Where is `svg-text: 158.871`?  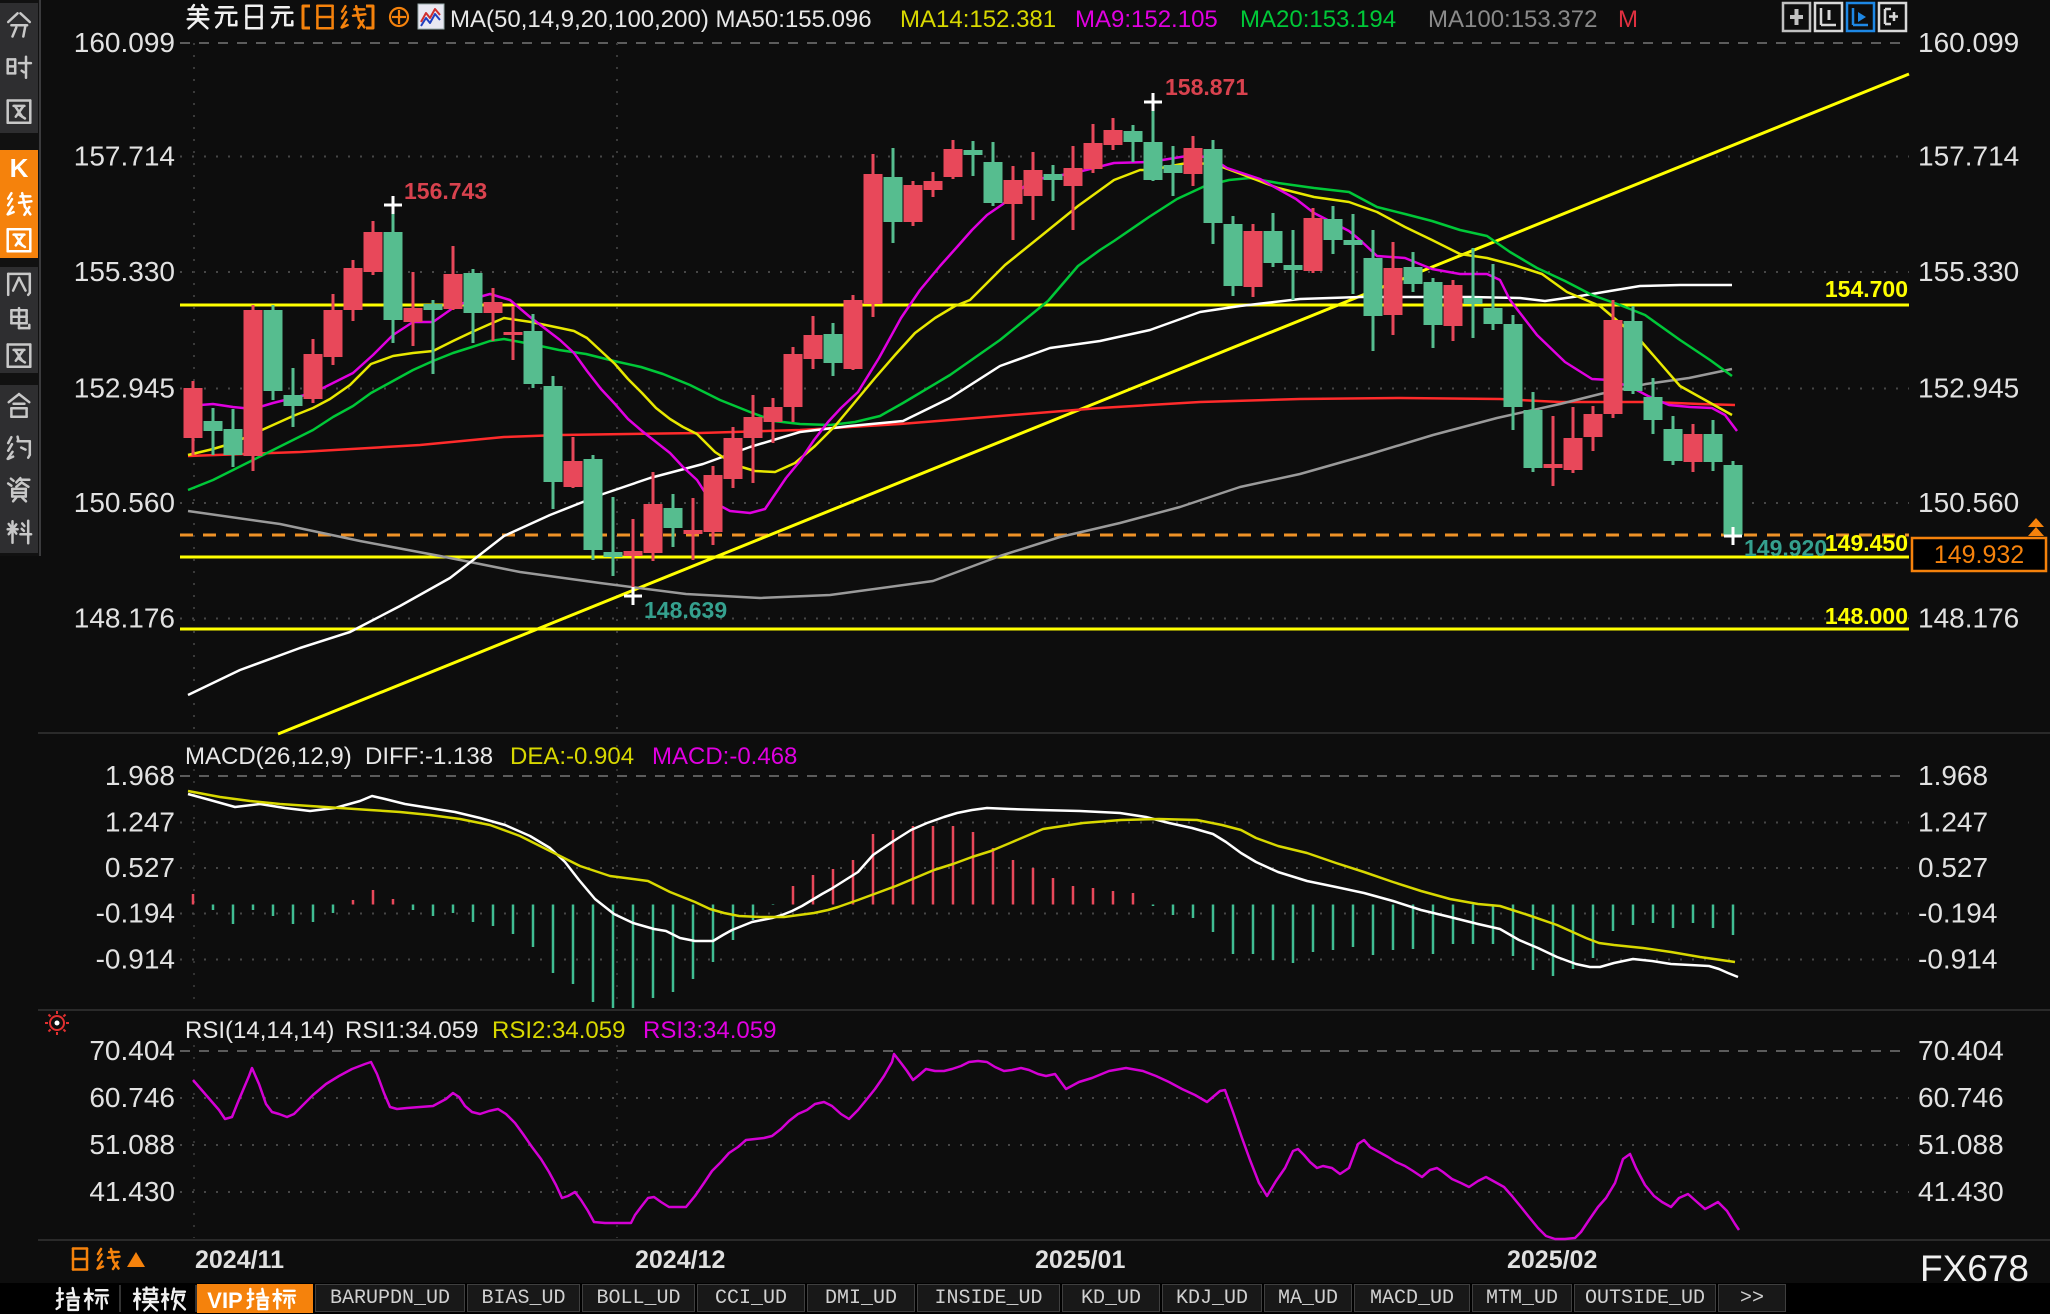
svg-text: 158.871 is located at coordinates (1206, 87).